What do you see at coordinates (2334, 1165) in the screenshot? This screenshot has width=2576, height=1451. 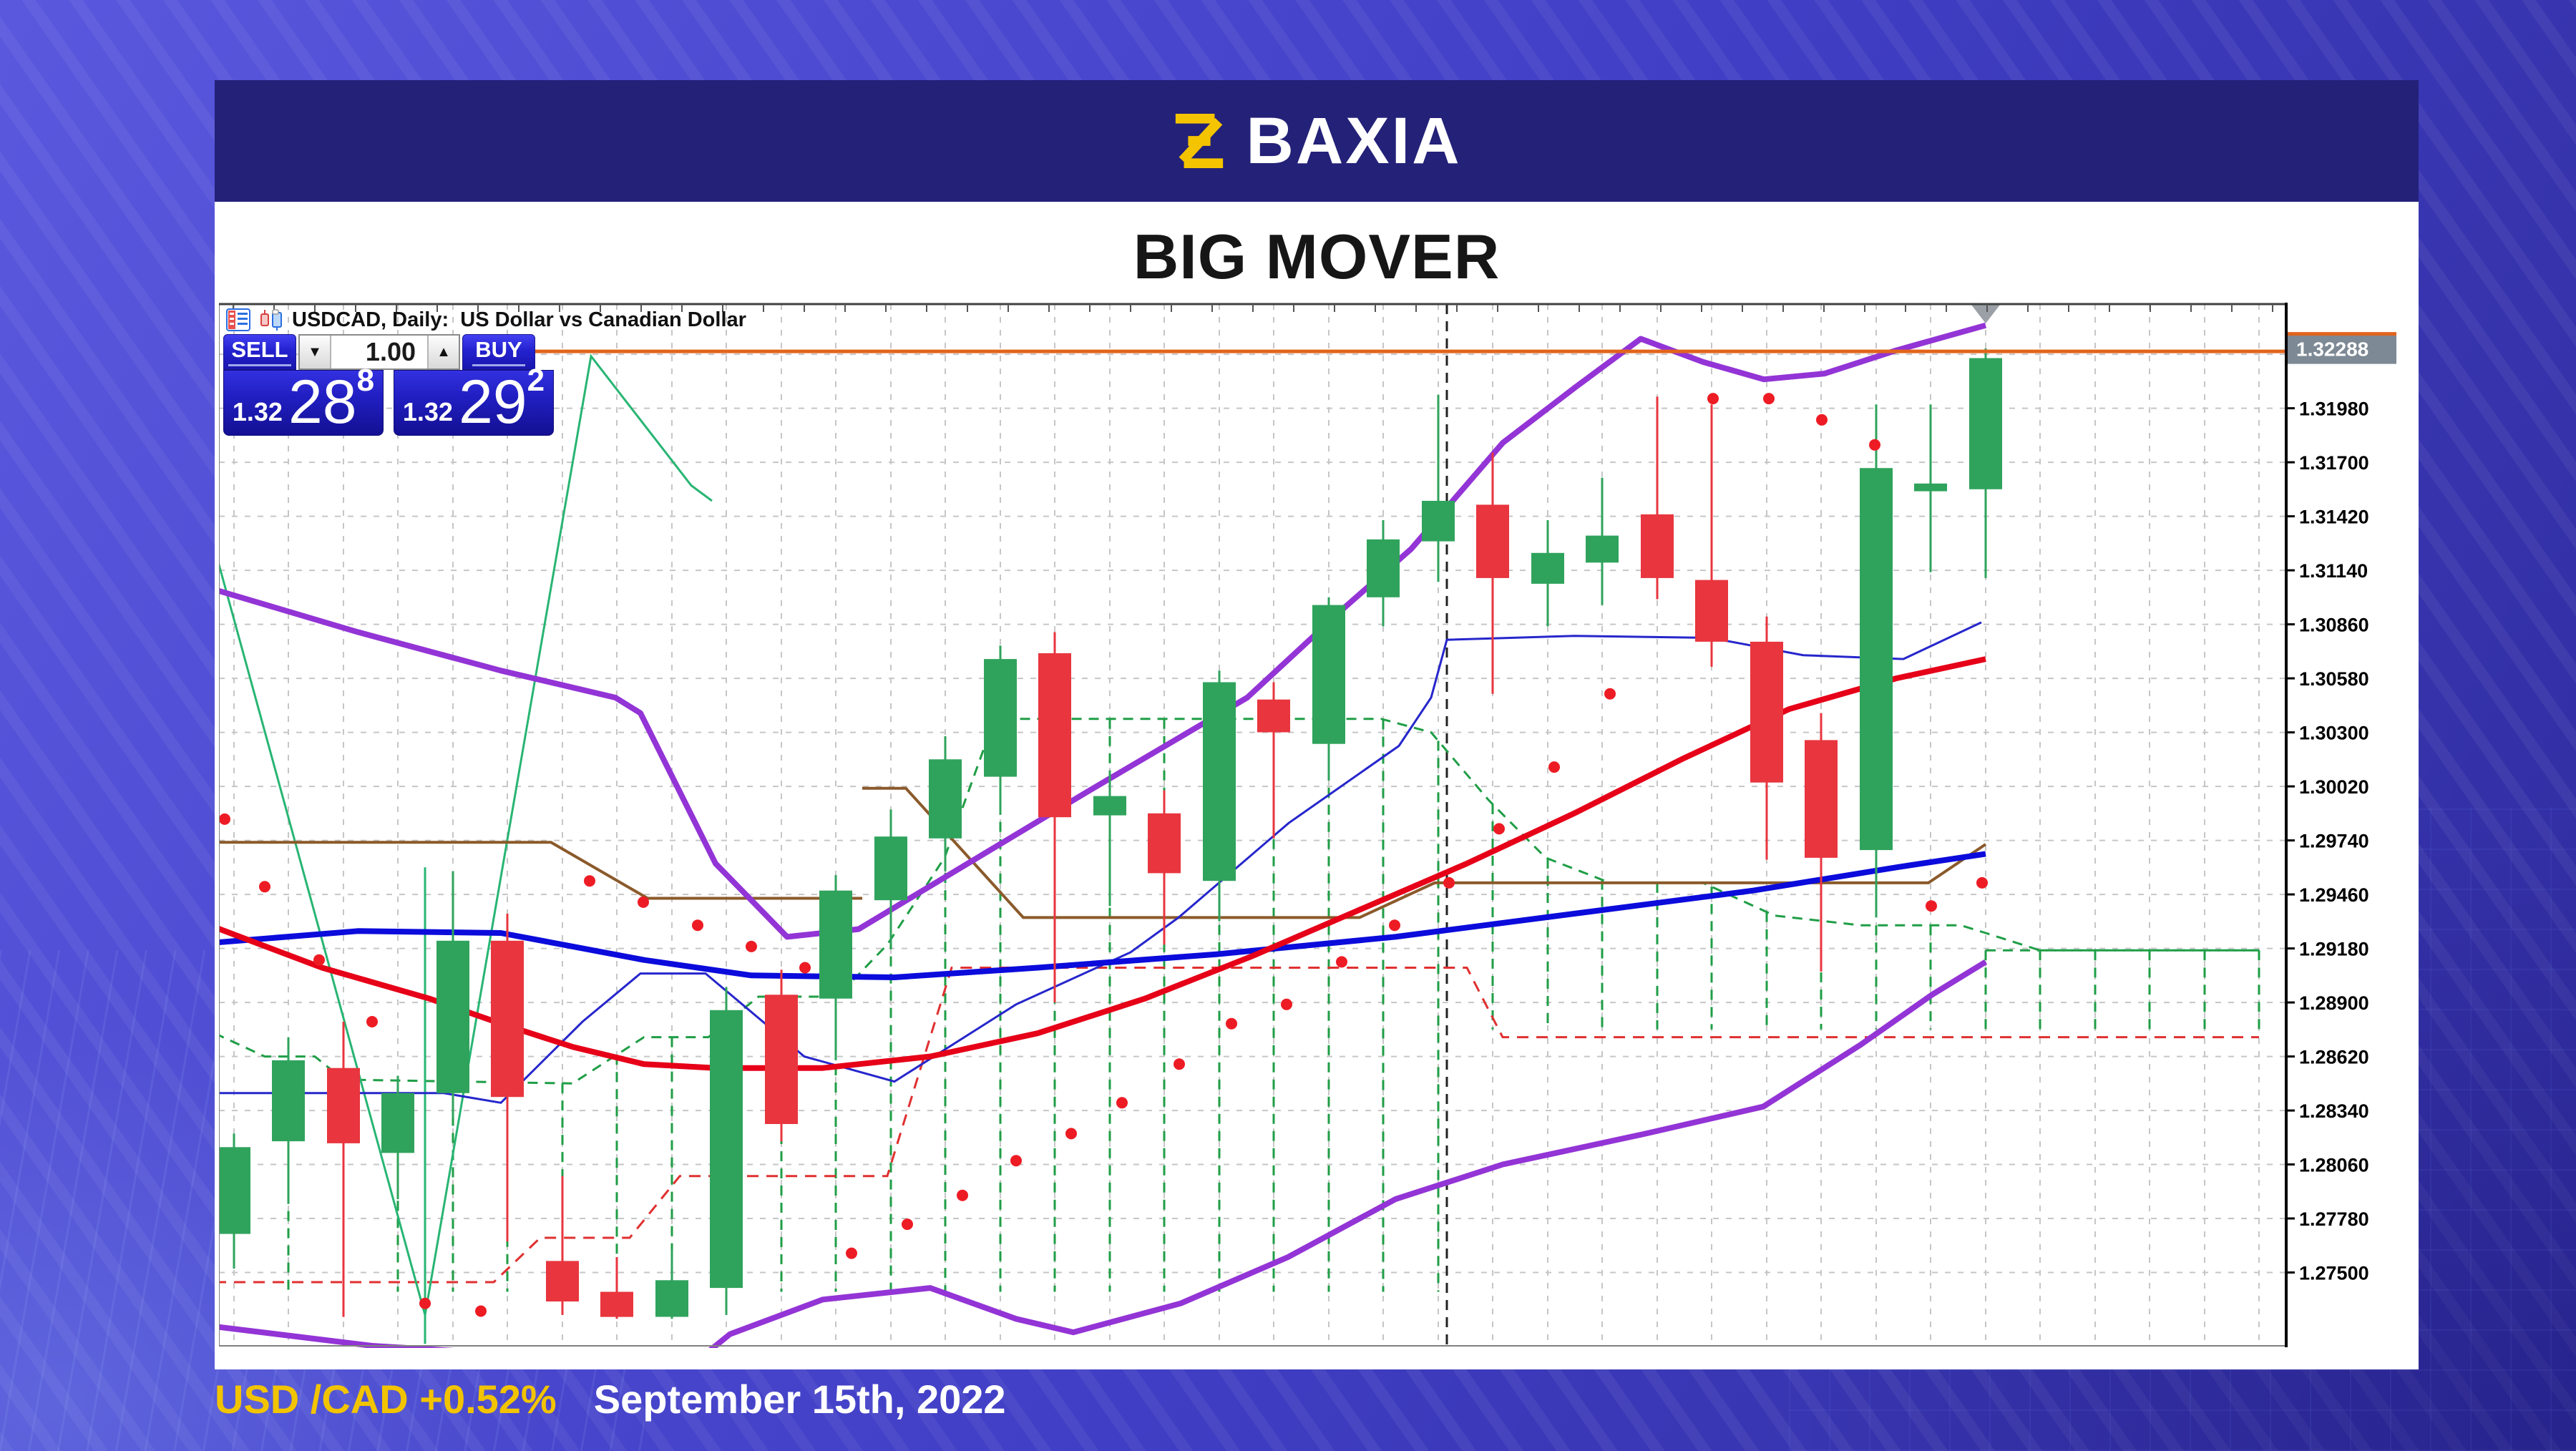 I see `svg-text: 1.28060` at bounding box center [2334, 1165].